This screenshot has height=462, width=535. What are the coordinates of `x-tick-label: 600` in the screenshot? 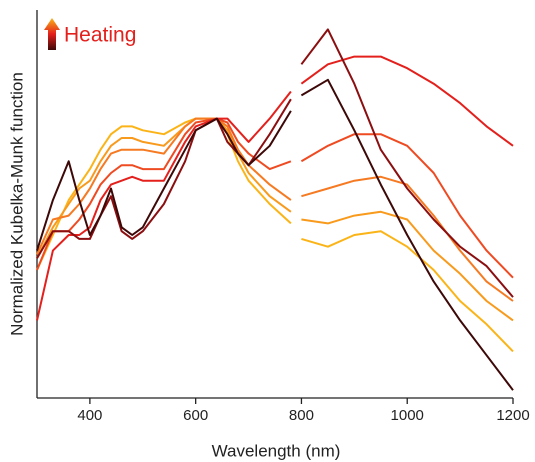 It's located at (195, 415).